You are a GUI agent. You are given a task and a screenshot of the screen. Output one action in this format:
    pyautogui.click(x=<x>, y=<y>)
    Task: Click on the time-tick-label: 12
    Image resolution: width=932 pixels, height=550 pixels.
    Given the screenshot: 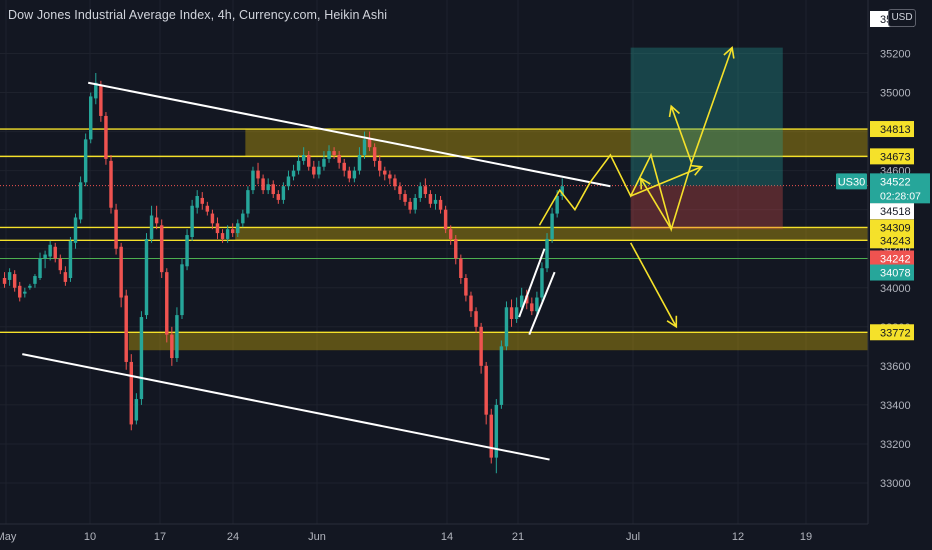 What is the action you would take?
    pyautogui.click(x=738, y=537)
    